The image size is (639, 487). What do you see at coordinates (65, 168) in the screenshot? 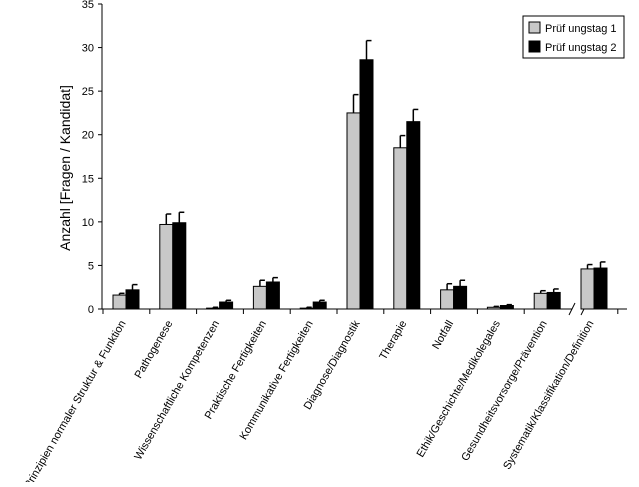
I see `y-axis-title: Anzahl [Fragen / Kandidat]` at bounding box center [65, 168].